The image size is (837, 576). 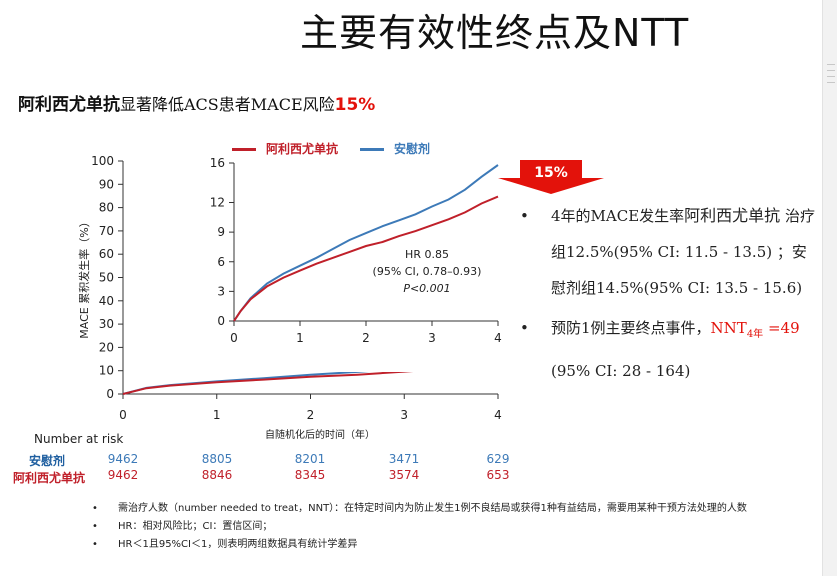 What do you see at coordinates (618, 216) in the screenshot?
I see `finding-text-1: 4年的MACE发生率` at bounding box center [618, 216].